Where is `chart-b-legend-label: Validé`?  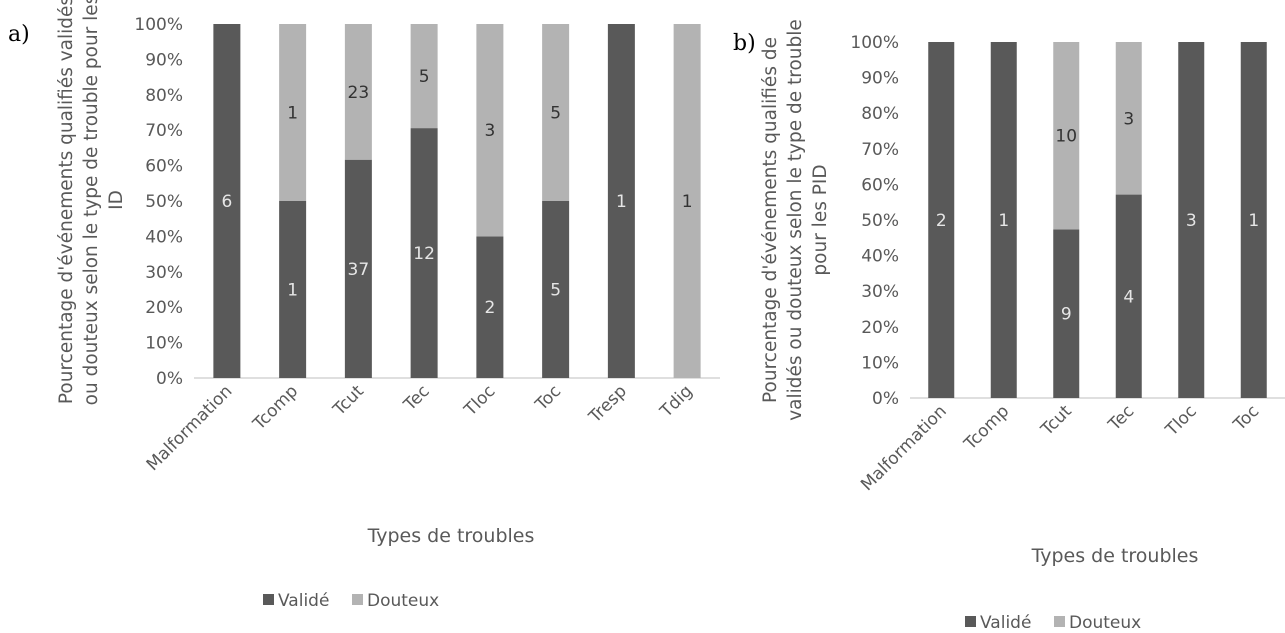
chart-b-legend-label: Validé is located at coordinates (1005, 623).